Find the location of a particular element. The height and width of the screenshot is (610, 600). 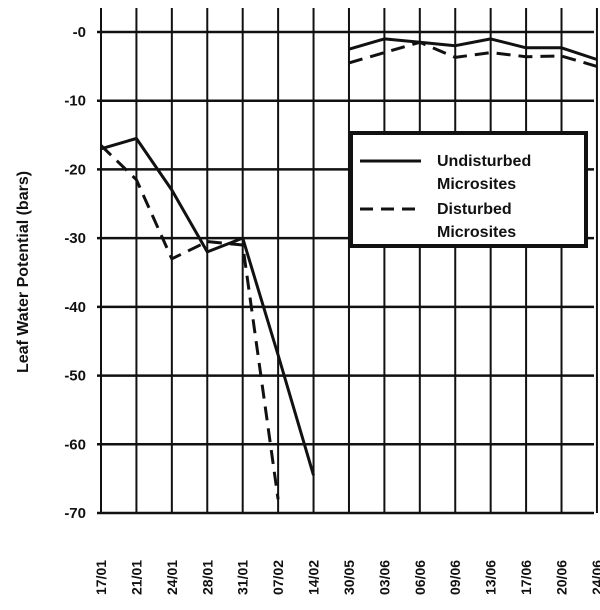

y-tick-label: -60 is located at coordinates (75, 444).